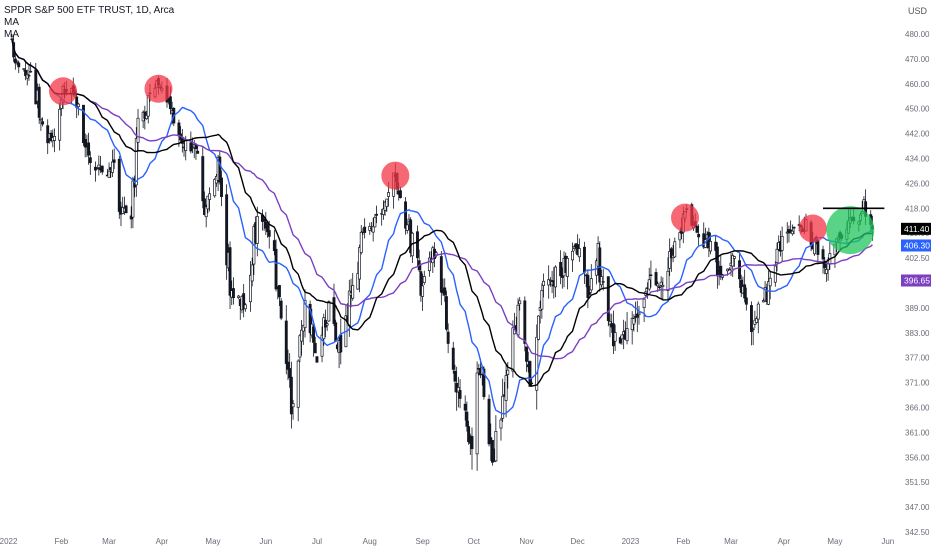 The height and width of the screenshot is (550, 932). Describe the element at coordinates (89, 10) in the screenshot. I see `chart-title: SPDR S&P 500 ETF TRUST, 1D, Arca` at that location.